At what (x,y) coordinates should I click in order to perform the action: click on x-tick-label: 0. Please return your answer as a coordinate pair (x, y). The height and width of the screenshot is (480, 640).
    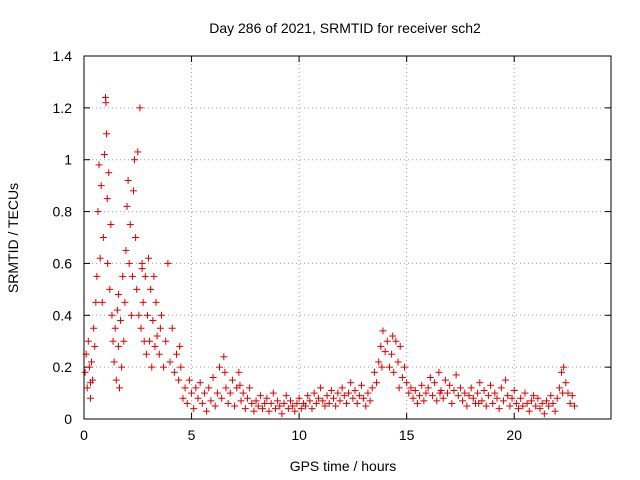
    Looking at the image, I should click on (84, 435).